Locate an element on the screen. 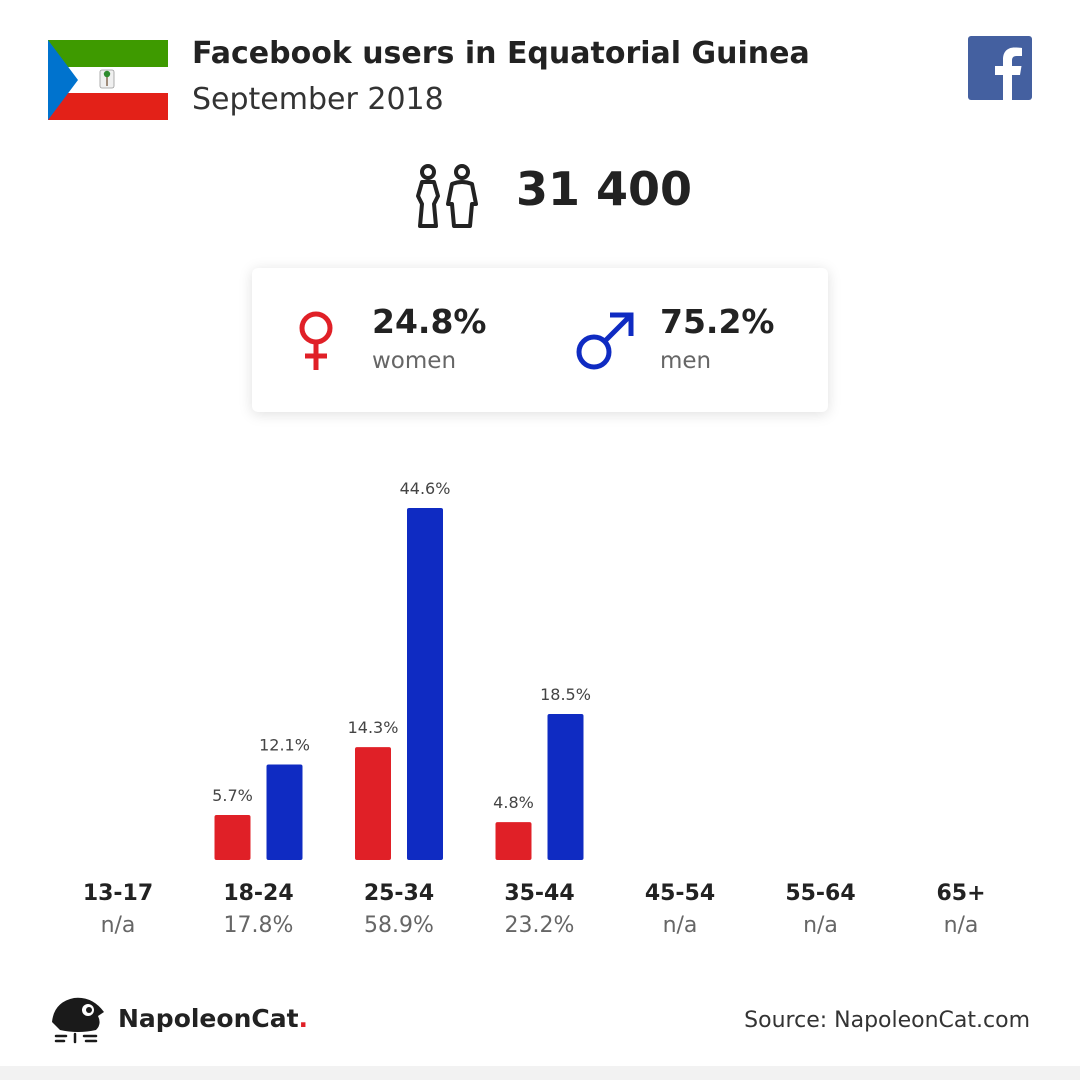  bottom-strip is located at coordinates (540, 1073).